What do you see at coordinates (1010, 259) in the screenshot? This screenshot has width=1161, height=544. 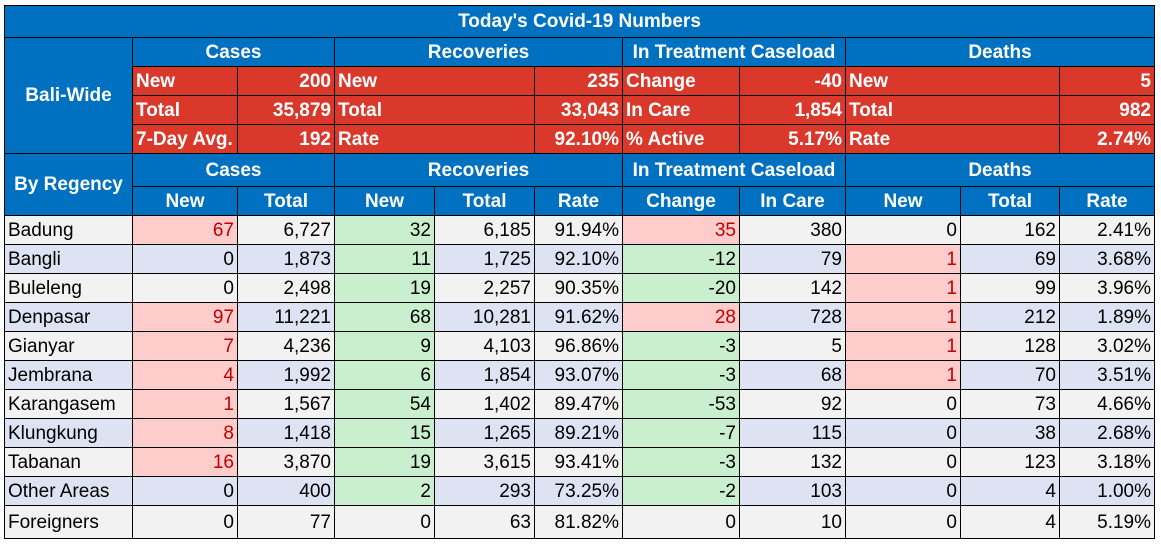 I see `table-cell: 69` at bounding box center [1010, 259].